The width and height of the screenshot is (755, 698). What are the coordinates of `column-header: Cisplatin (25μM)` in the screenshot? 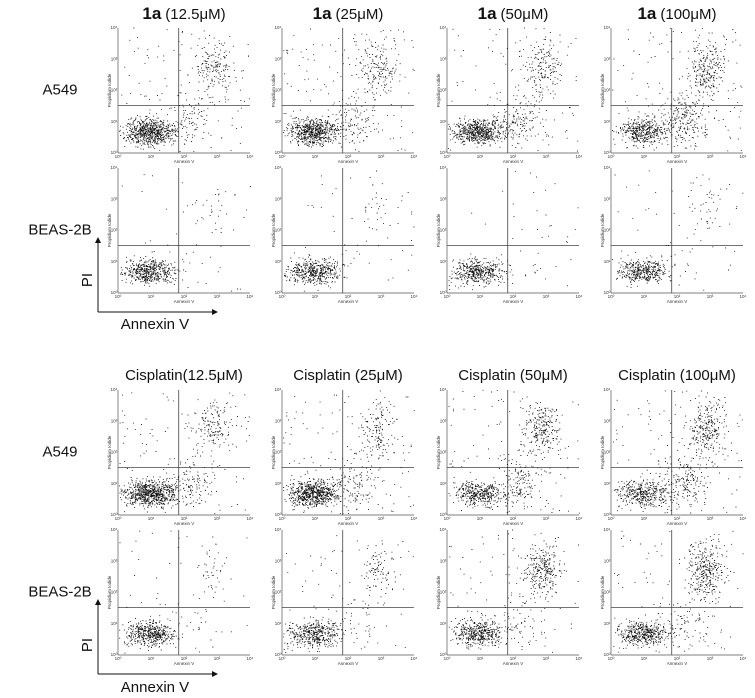 It's located at (348, 375).